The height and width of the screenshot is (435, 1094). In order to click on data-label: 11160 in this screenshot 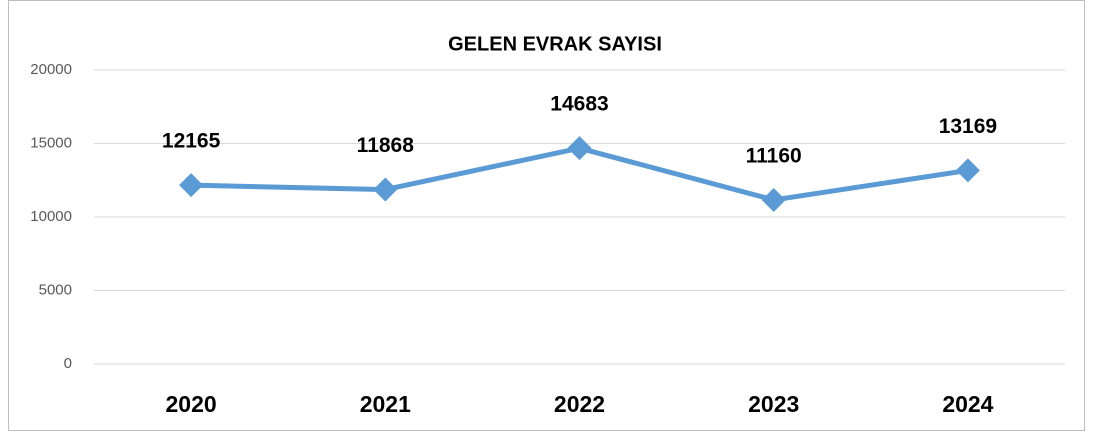, I will do `click(774, 155)`.